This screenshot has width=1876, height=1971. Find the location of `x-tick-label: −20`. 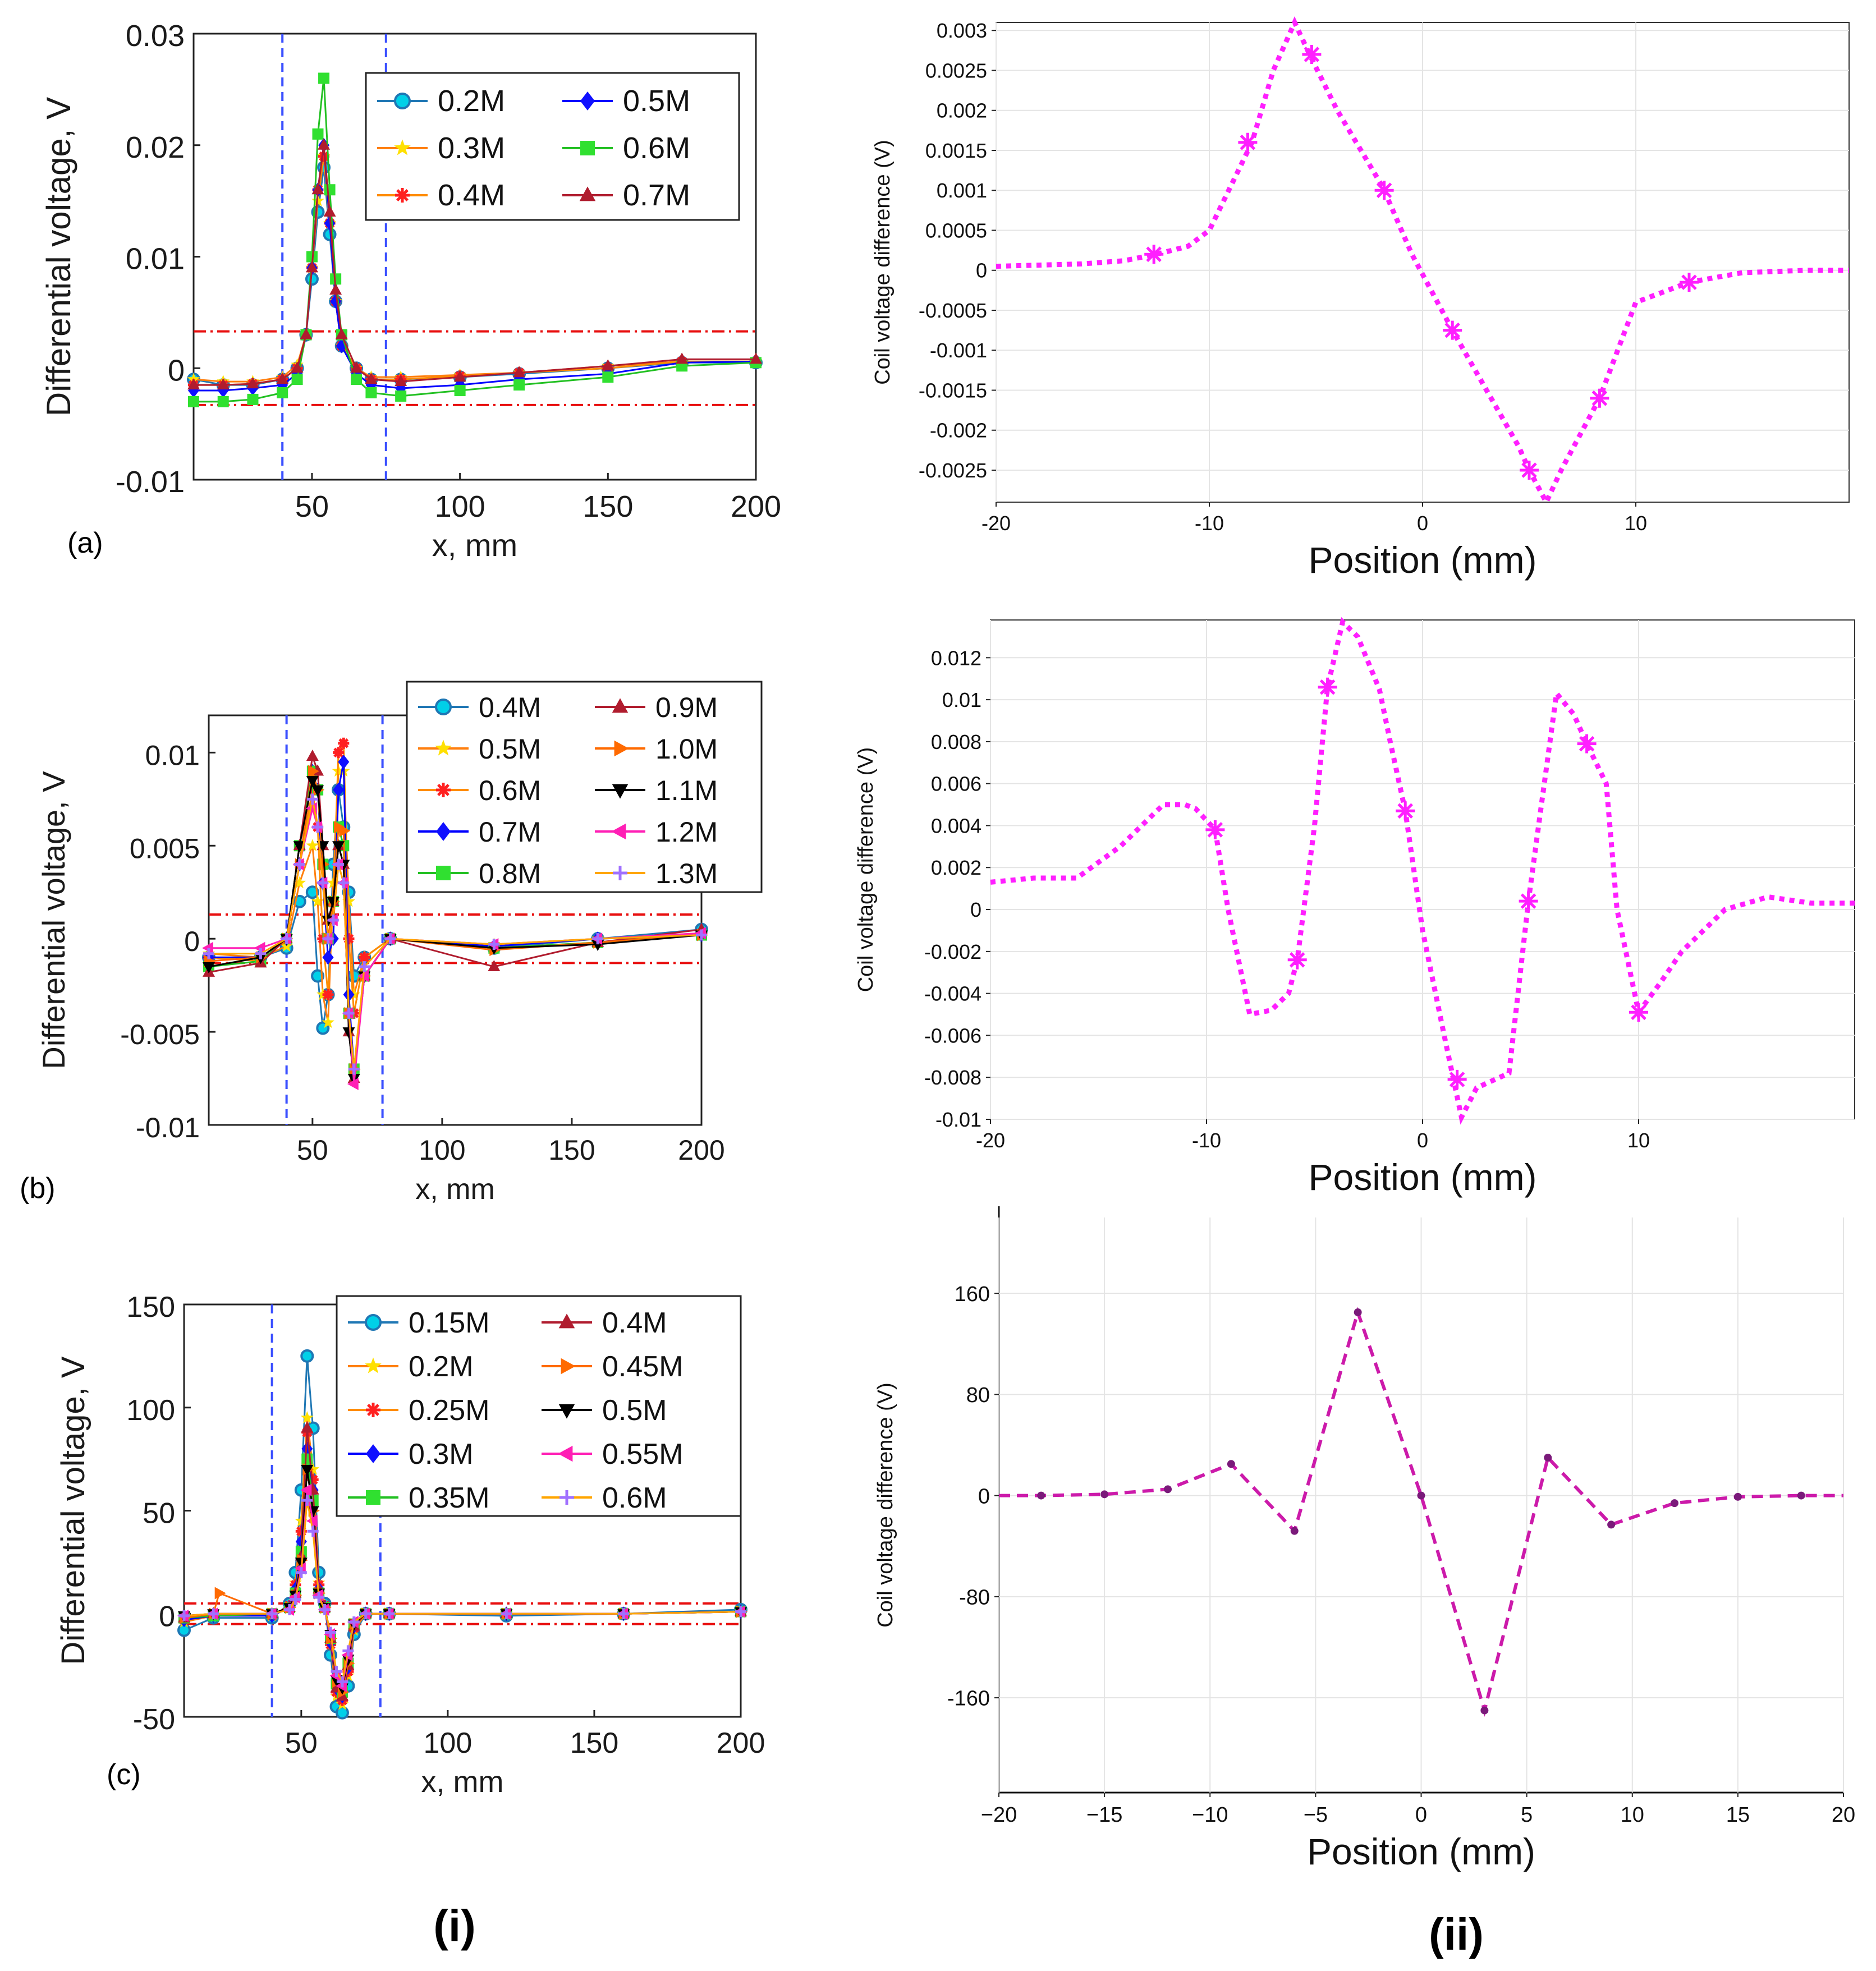

x-tick-label: −20 is located at coordinates (999, 1815).